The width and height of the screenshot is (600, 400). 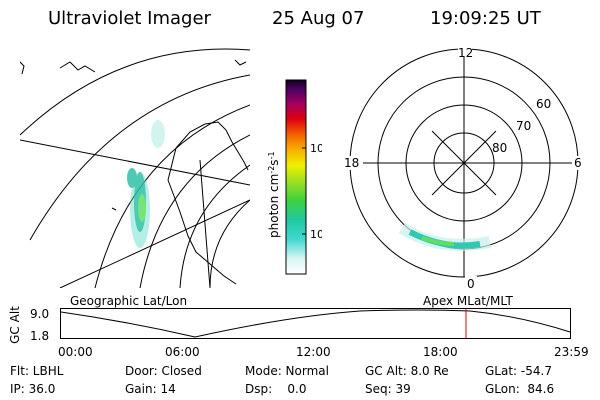 I want to click on altitude-plot, so click(x=315, y=323).